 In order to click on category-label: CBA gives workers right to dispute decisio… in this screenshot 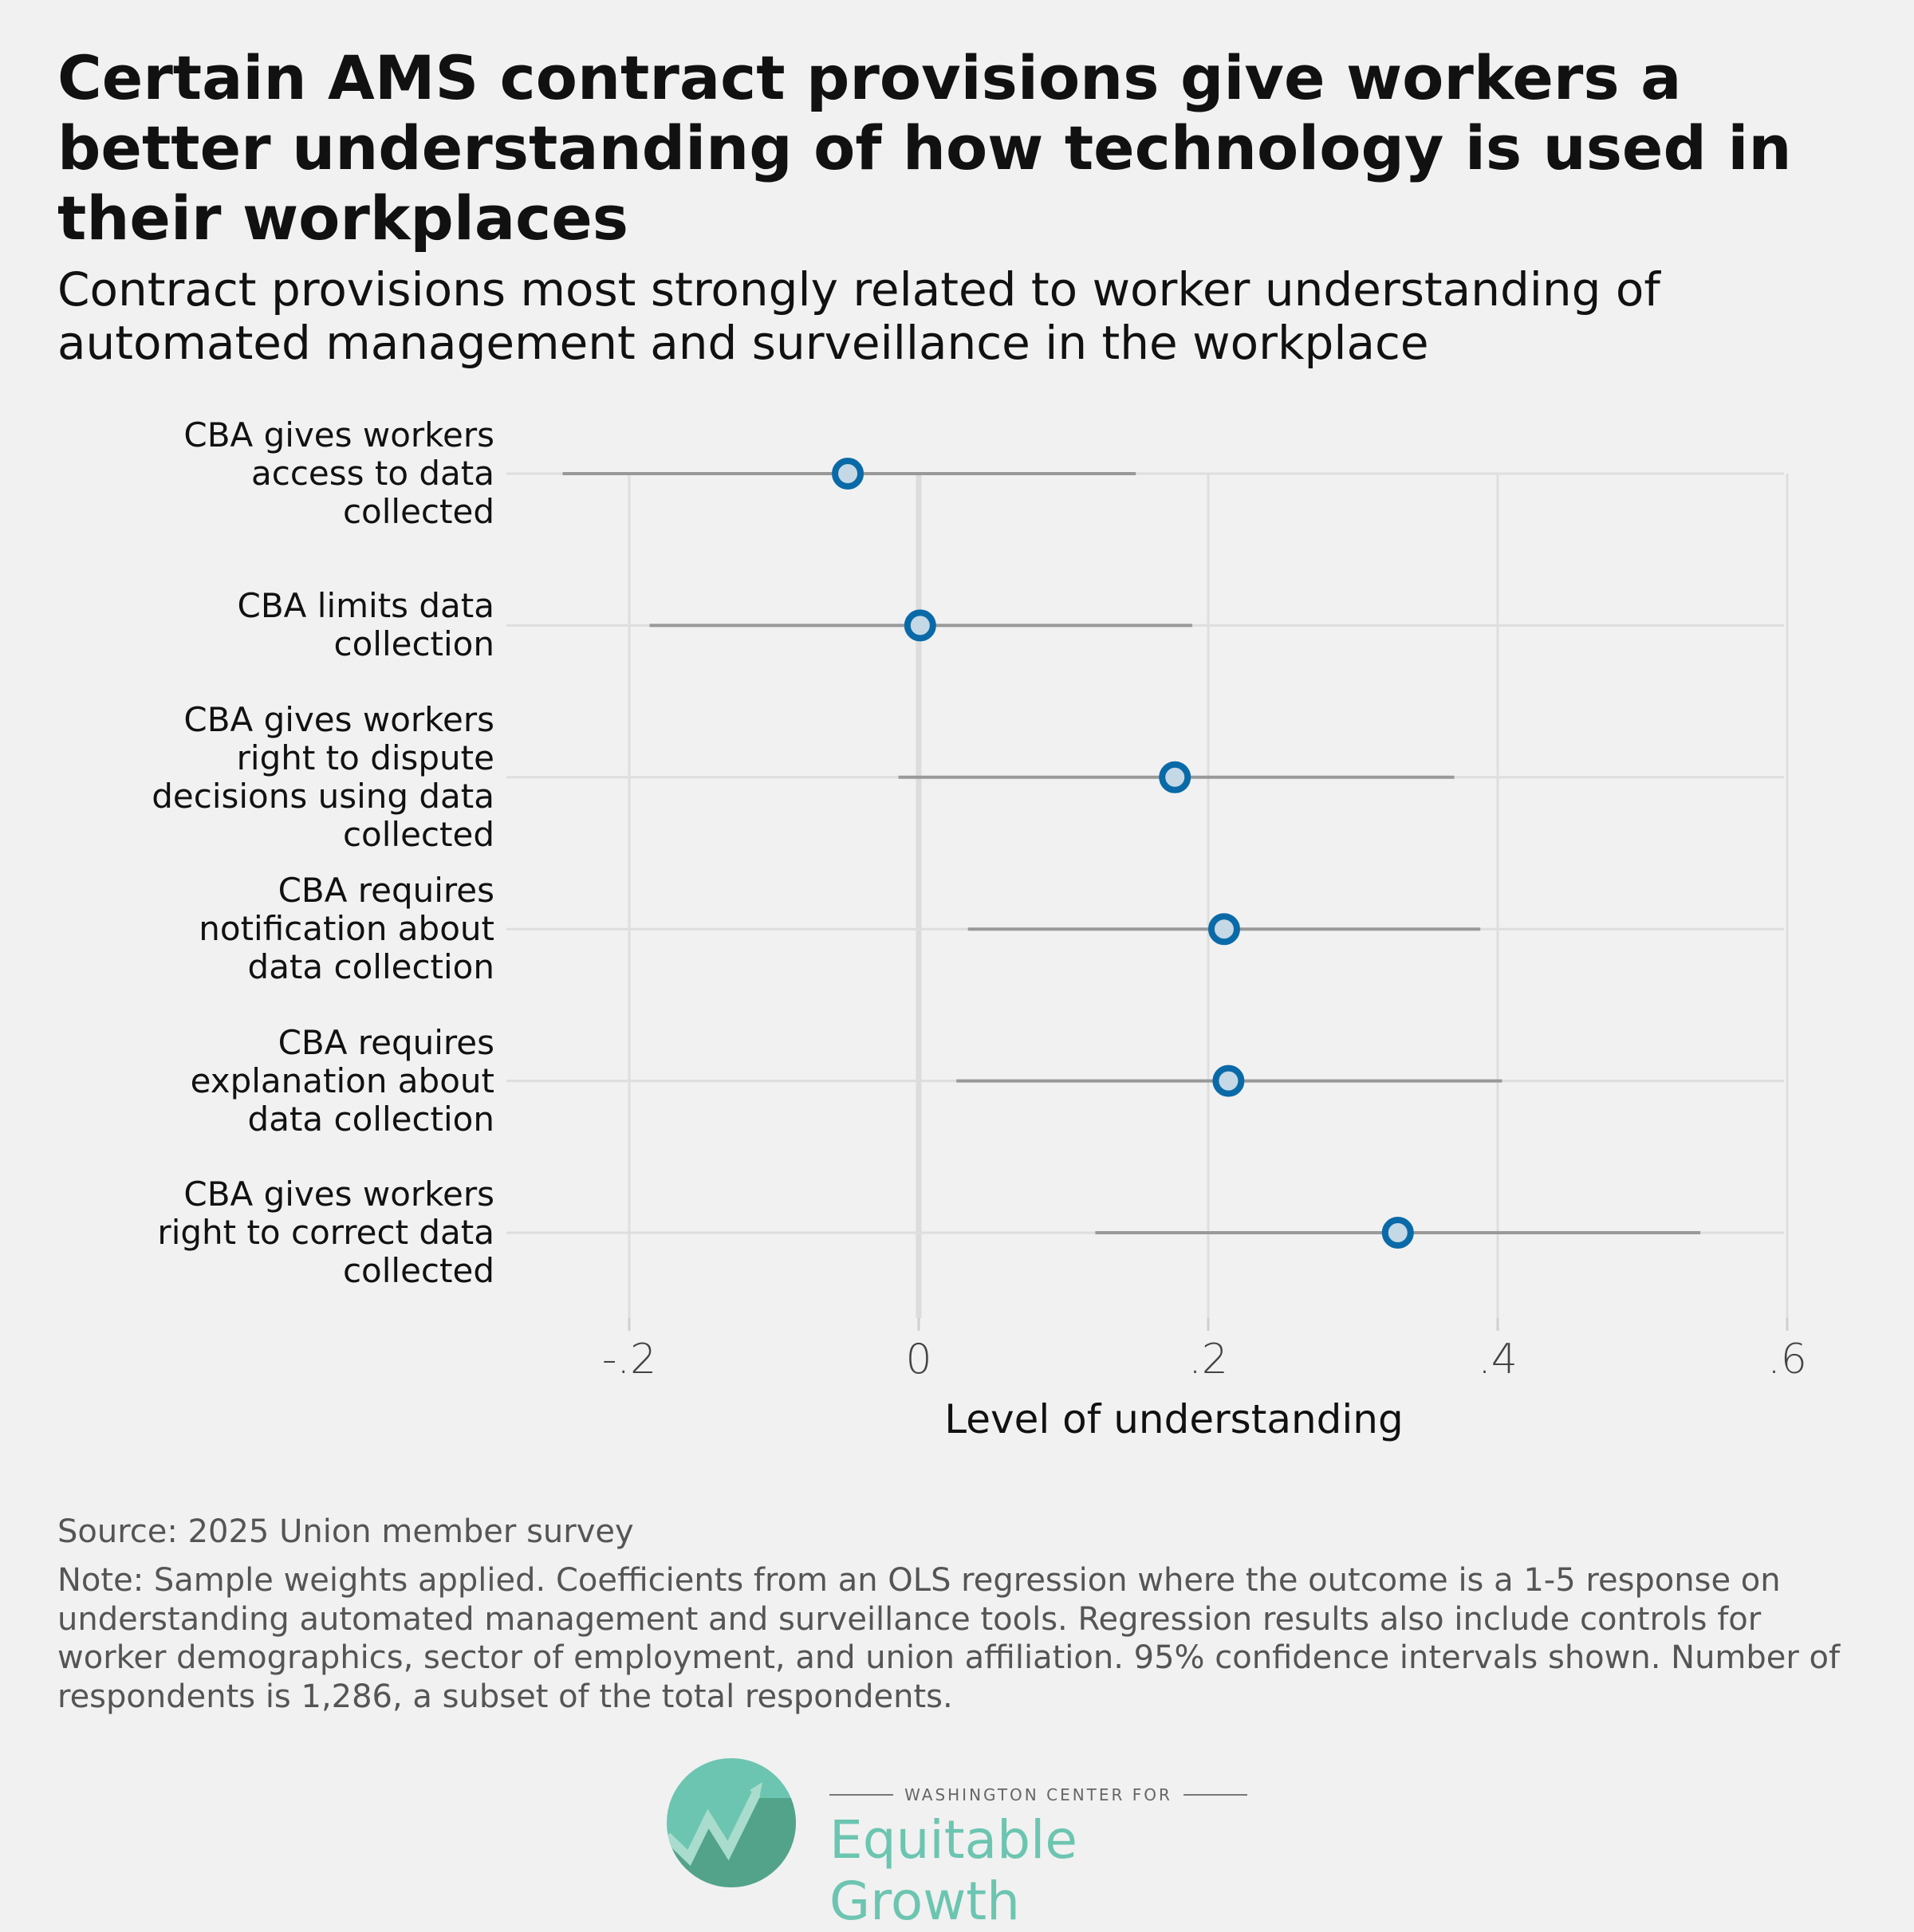, I will do `click(271, 777)`.